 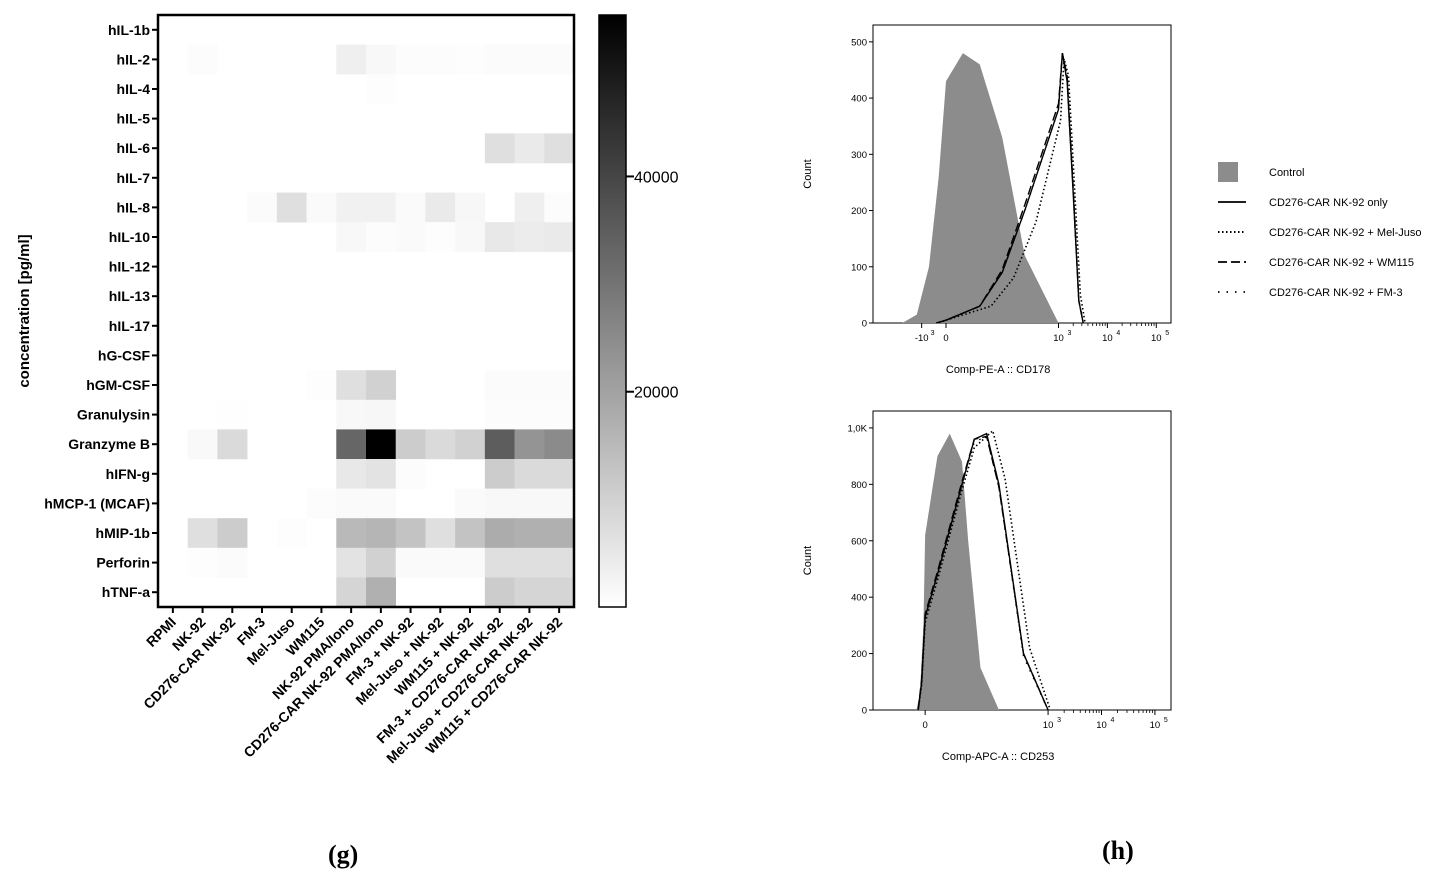 I want to click on histogram-line-dashdot, so click(x=1010, y=189).